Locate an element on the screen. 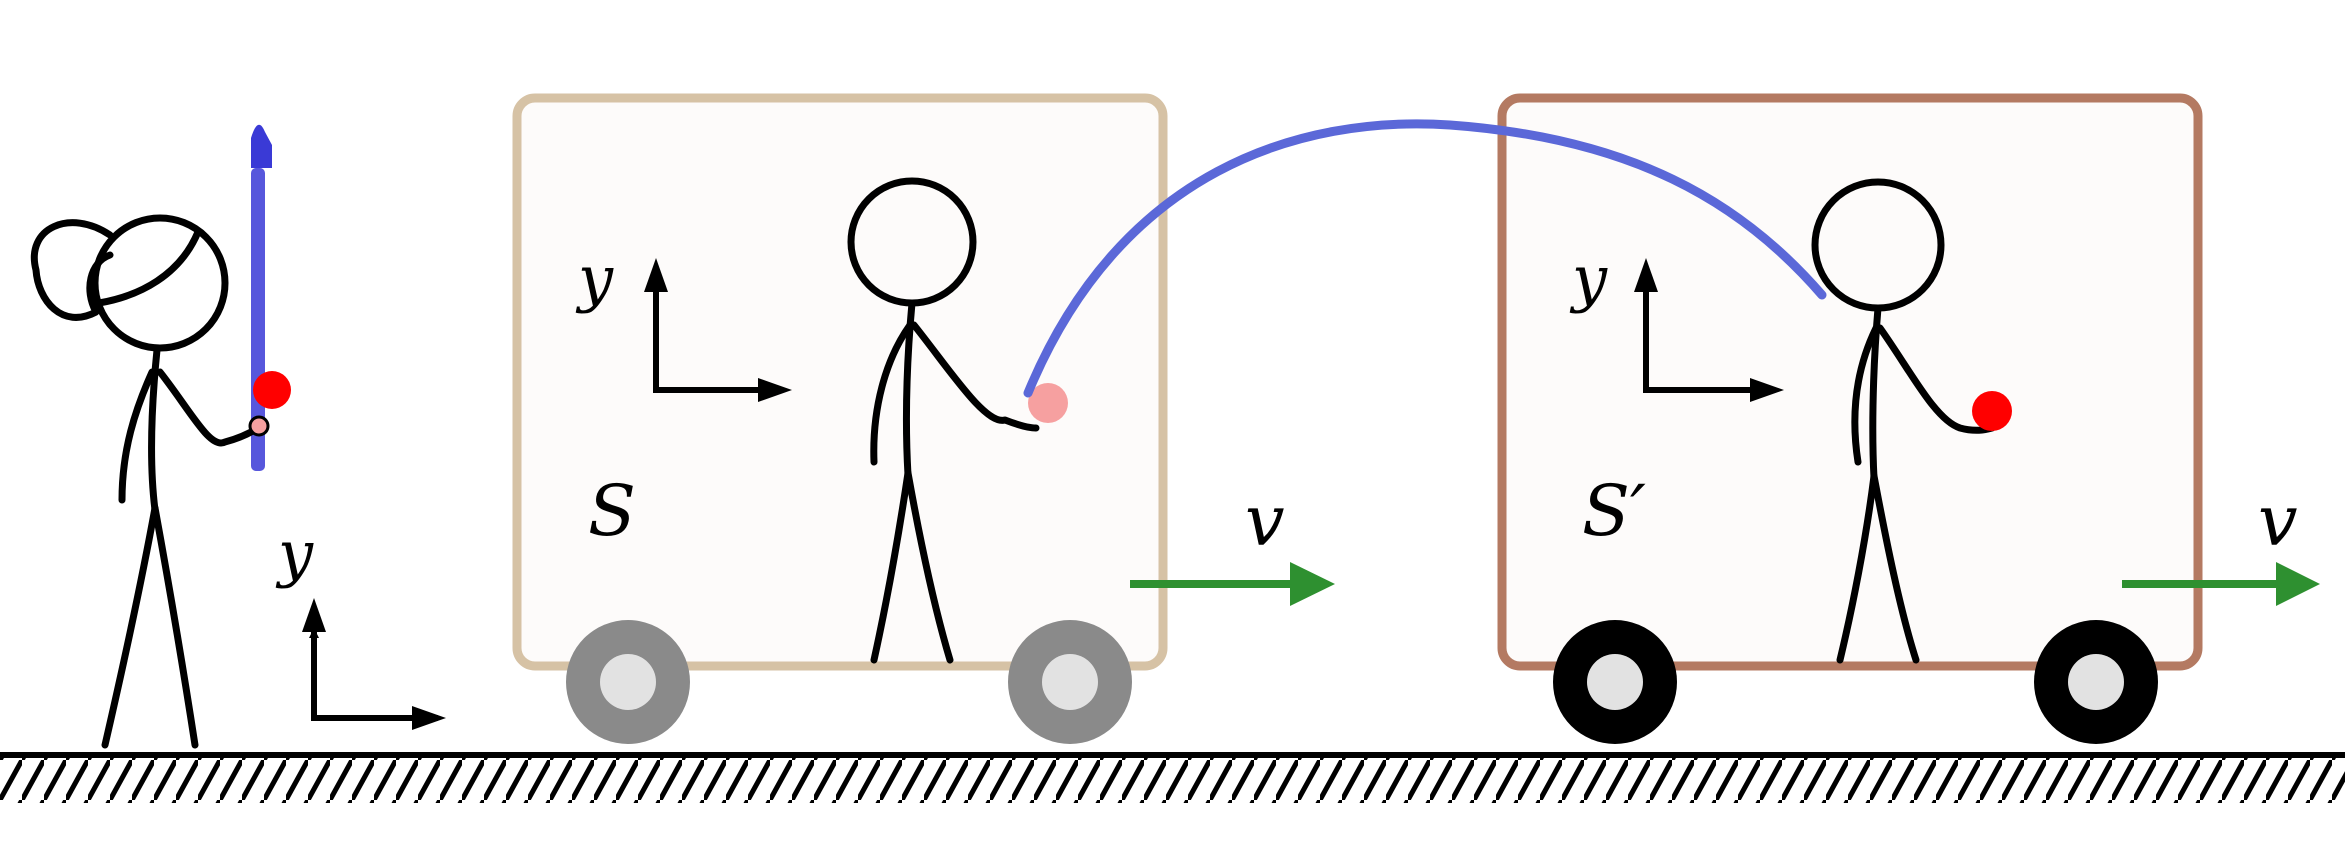  ground-hatching is located at coordinates (1172, 780).